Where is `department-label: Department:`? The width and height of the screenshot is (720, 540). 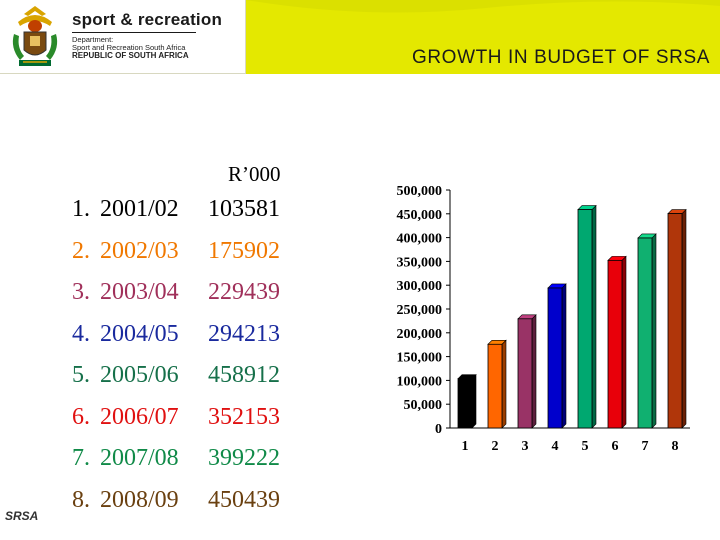 department-label: Department: is located at coordinates (93, 39).